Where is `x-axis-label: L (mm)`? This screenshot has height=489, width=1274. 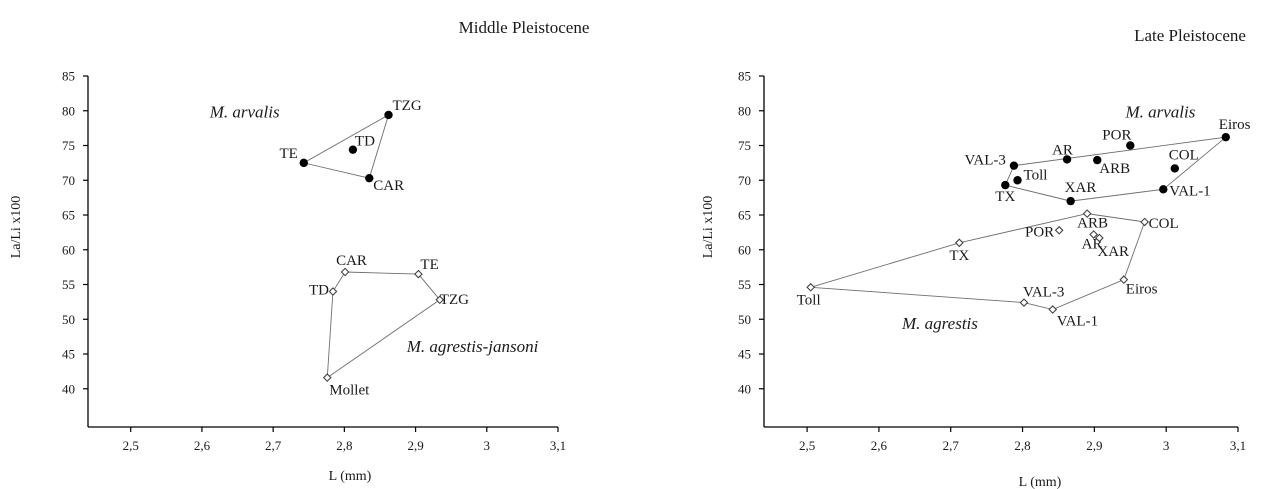
x-axis-label: L (mm) is located at coordinates (1040, 482).